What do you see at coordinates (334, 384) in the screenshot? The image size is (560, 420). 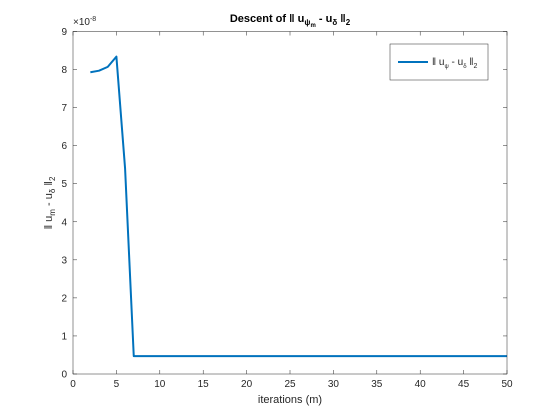 I see `x-tick-label: 30` at bounding box center [334, 384].